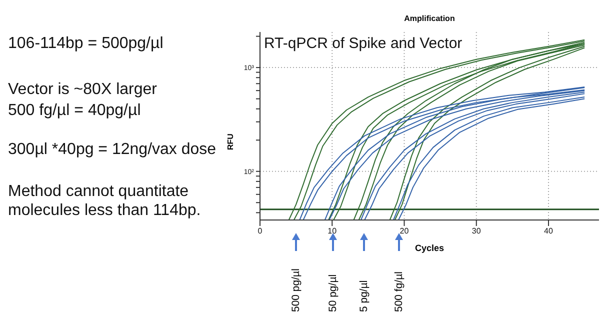 This screenshot has width=608, height=326. I want to click on text: Method cannot quantitate molecules less than 114bp., so click(105, 201).